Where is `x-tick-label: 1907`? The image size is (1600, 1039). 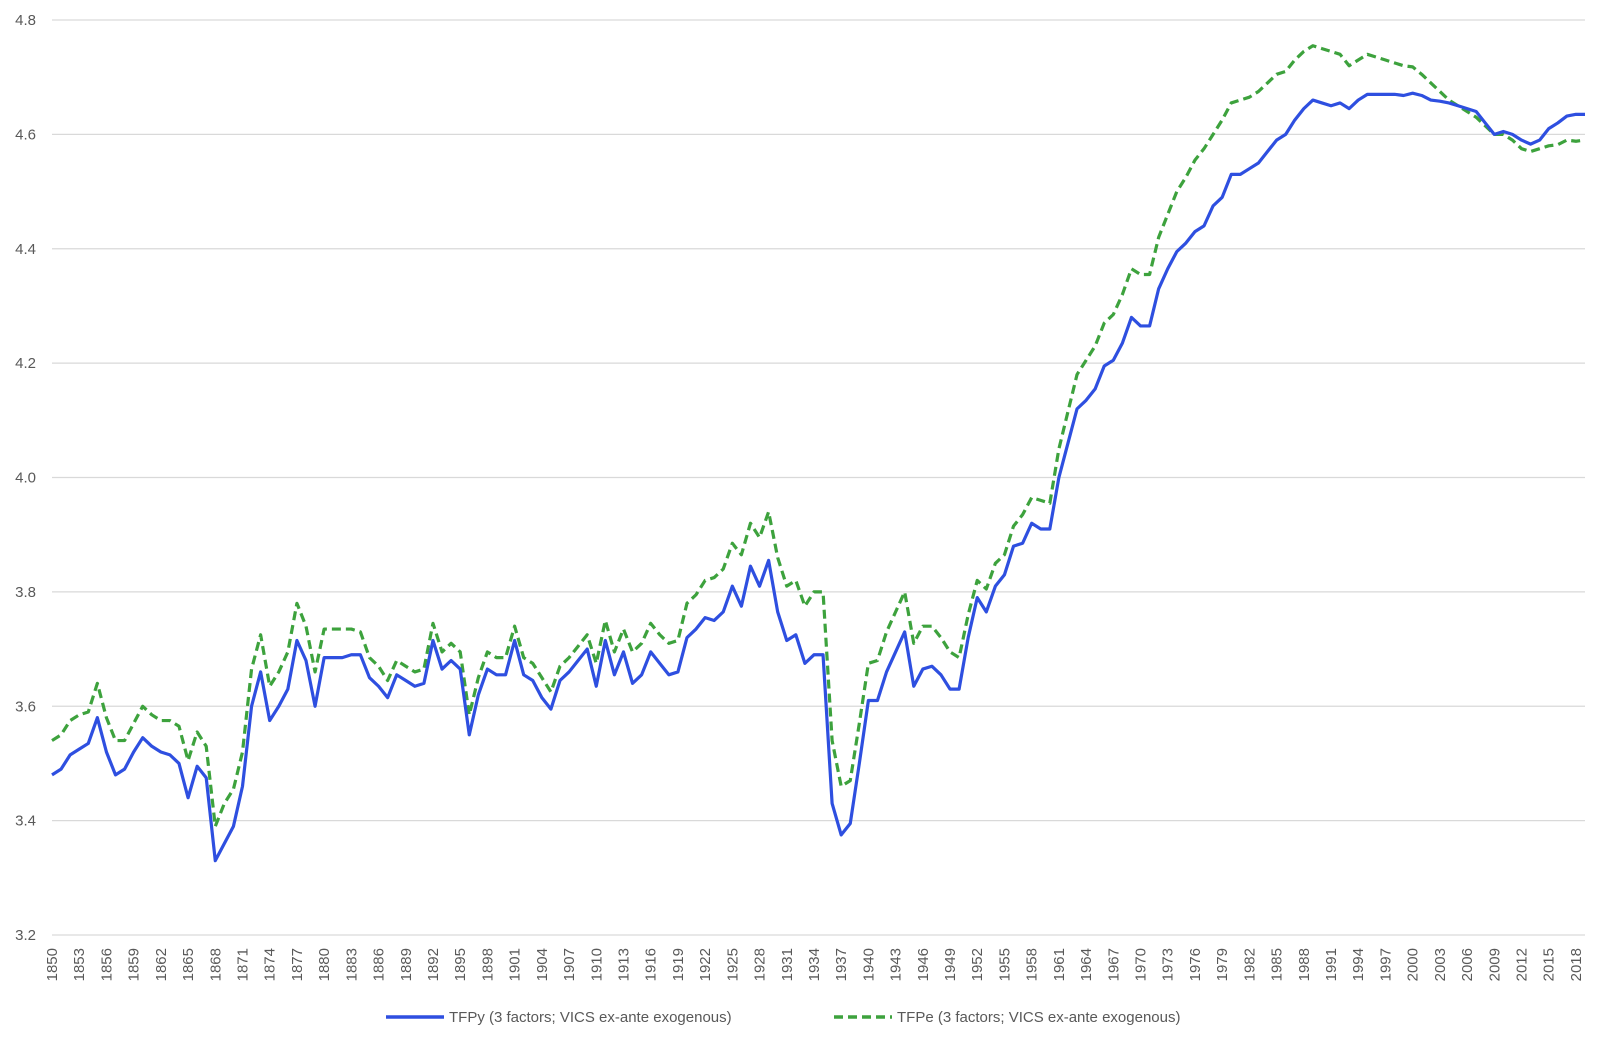
x-tick-label: 1907 is located at coordinates (569, 964).